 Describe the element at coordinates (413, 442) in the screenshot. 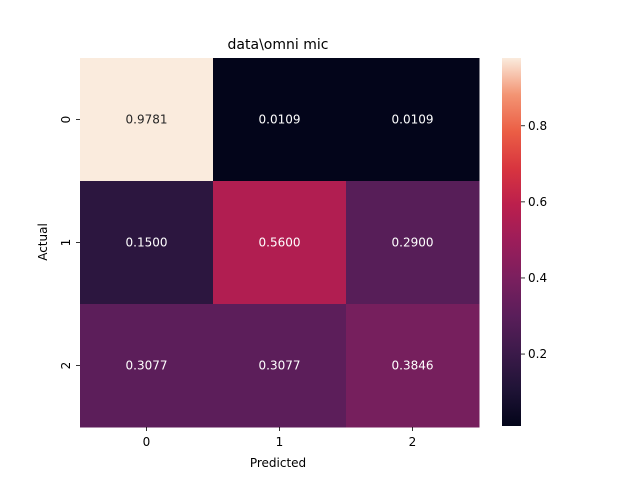

I see `x-tick-label: 2` at that location.